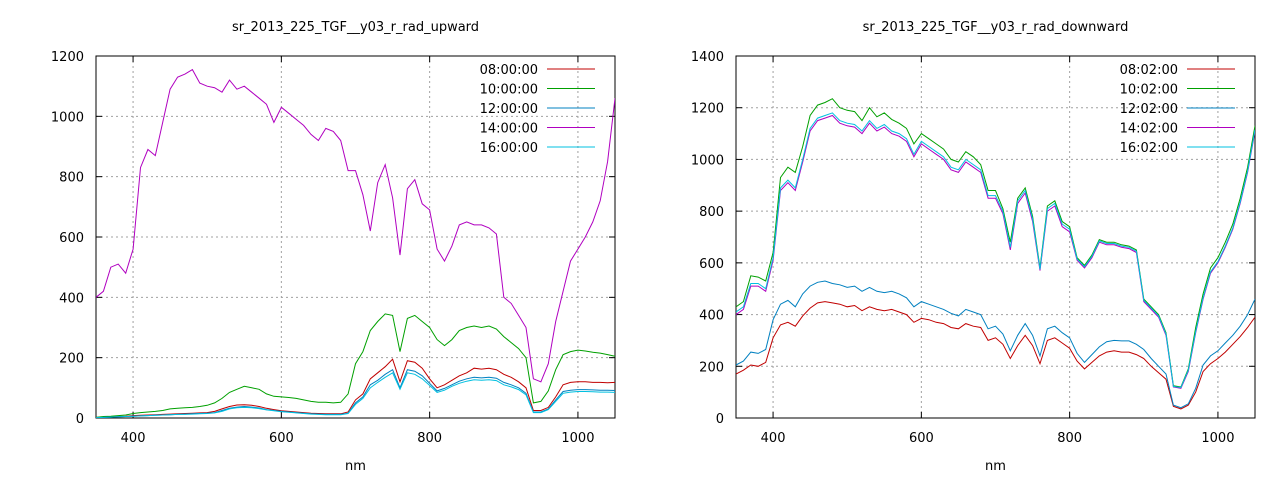 Image resolution: width=1280 pixels, height=480 pixels. Describe the element at coordinates (1149, 129) in the screenshot. I see `legend-label: 14:02:00` at that location.